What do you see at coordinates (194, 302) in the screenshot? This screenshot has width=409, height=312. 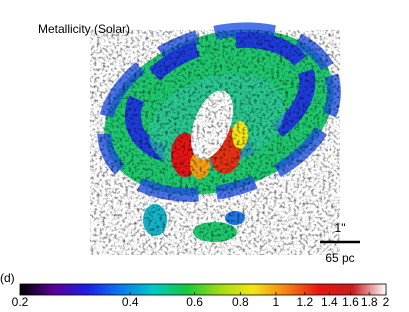 I see `colorbar-tick-label: 0.6` at bounding box center [194, 302].